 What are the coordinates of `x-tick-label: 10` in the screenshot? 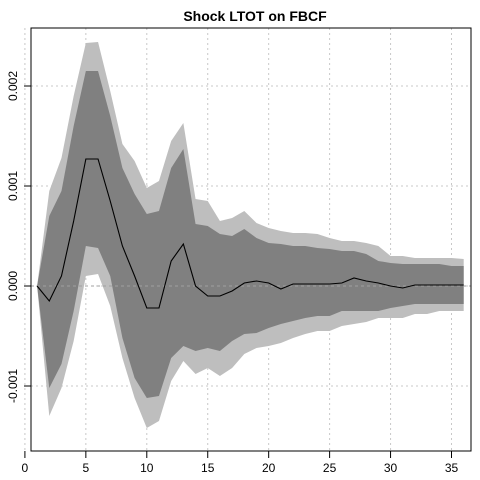 It's located at (147, 468).